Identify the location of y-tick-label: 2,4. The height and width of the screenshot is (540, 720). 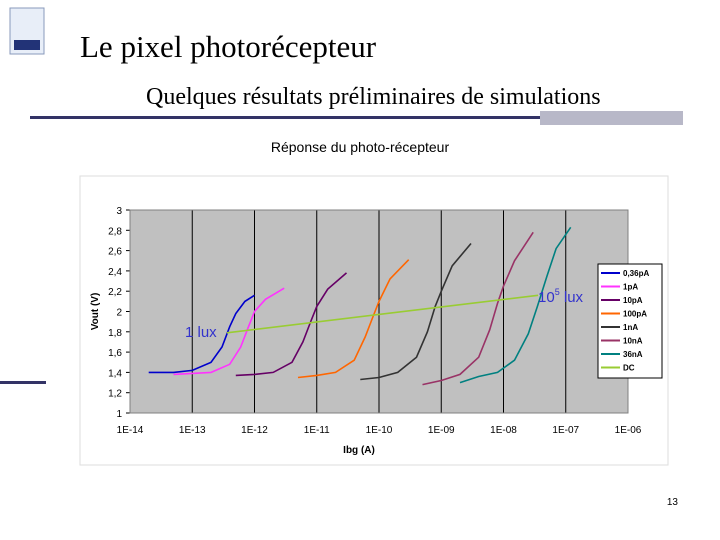
(115, 272).